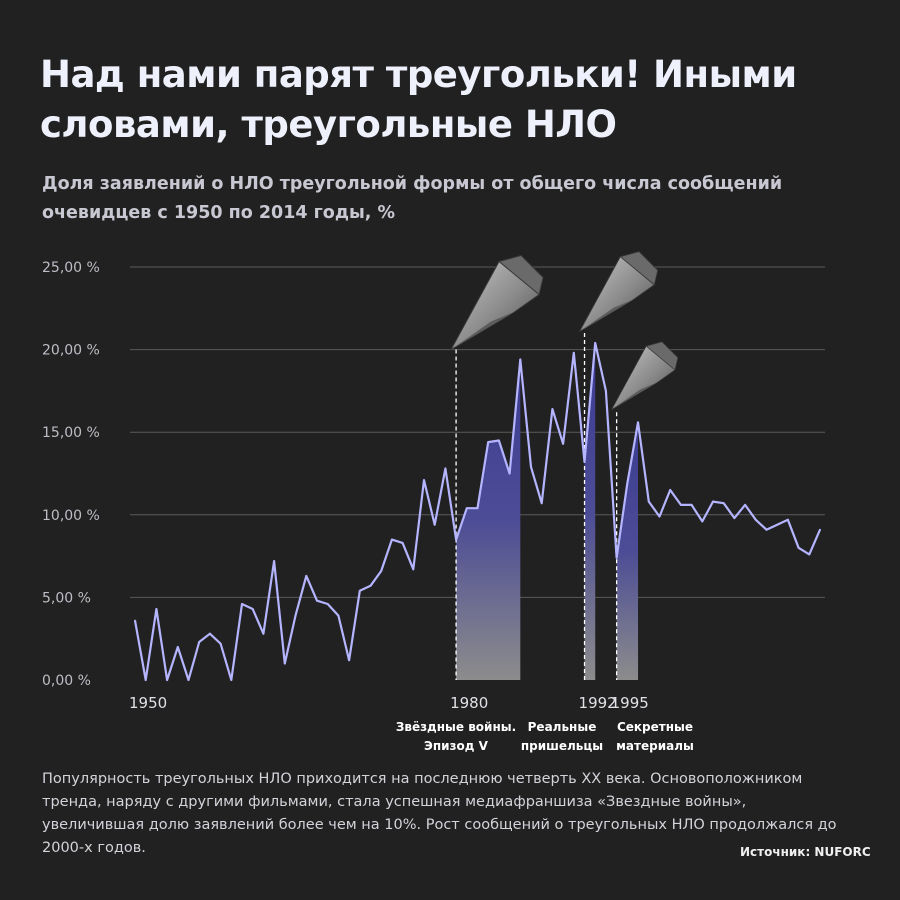  What do you see at coordinates (71, 516) in the screenshot?
I see `y-tick-label: 10,00 %` at bounding box center [71, 516].